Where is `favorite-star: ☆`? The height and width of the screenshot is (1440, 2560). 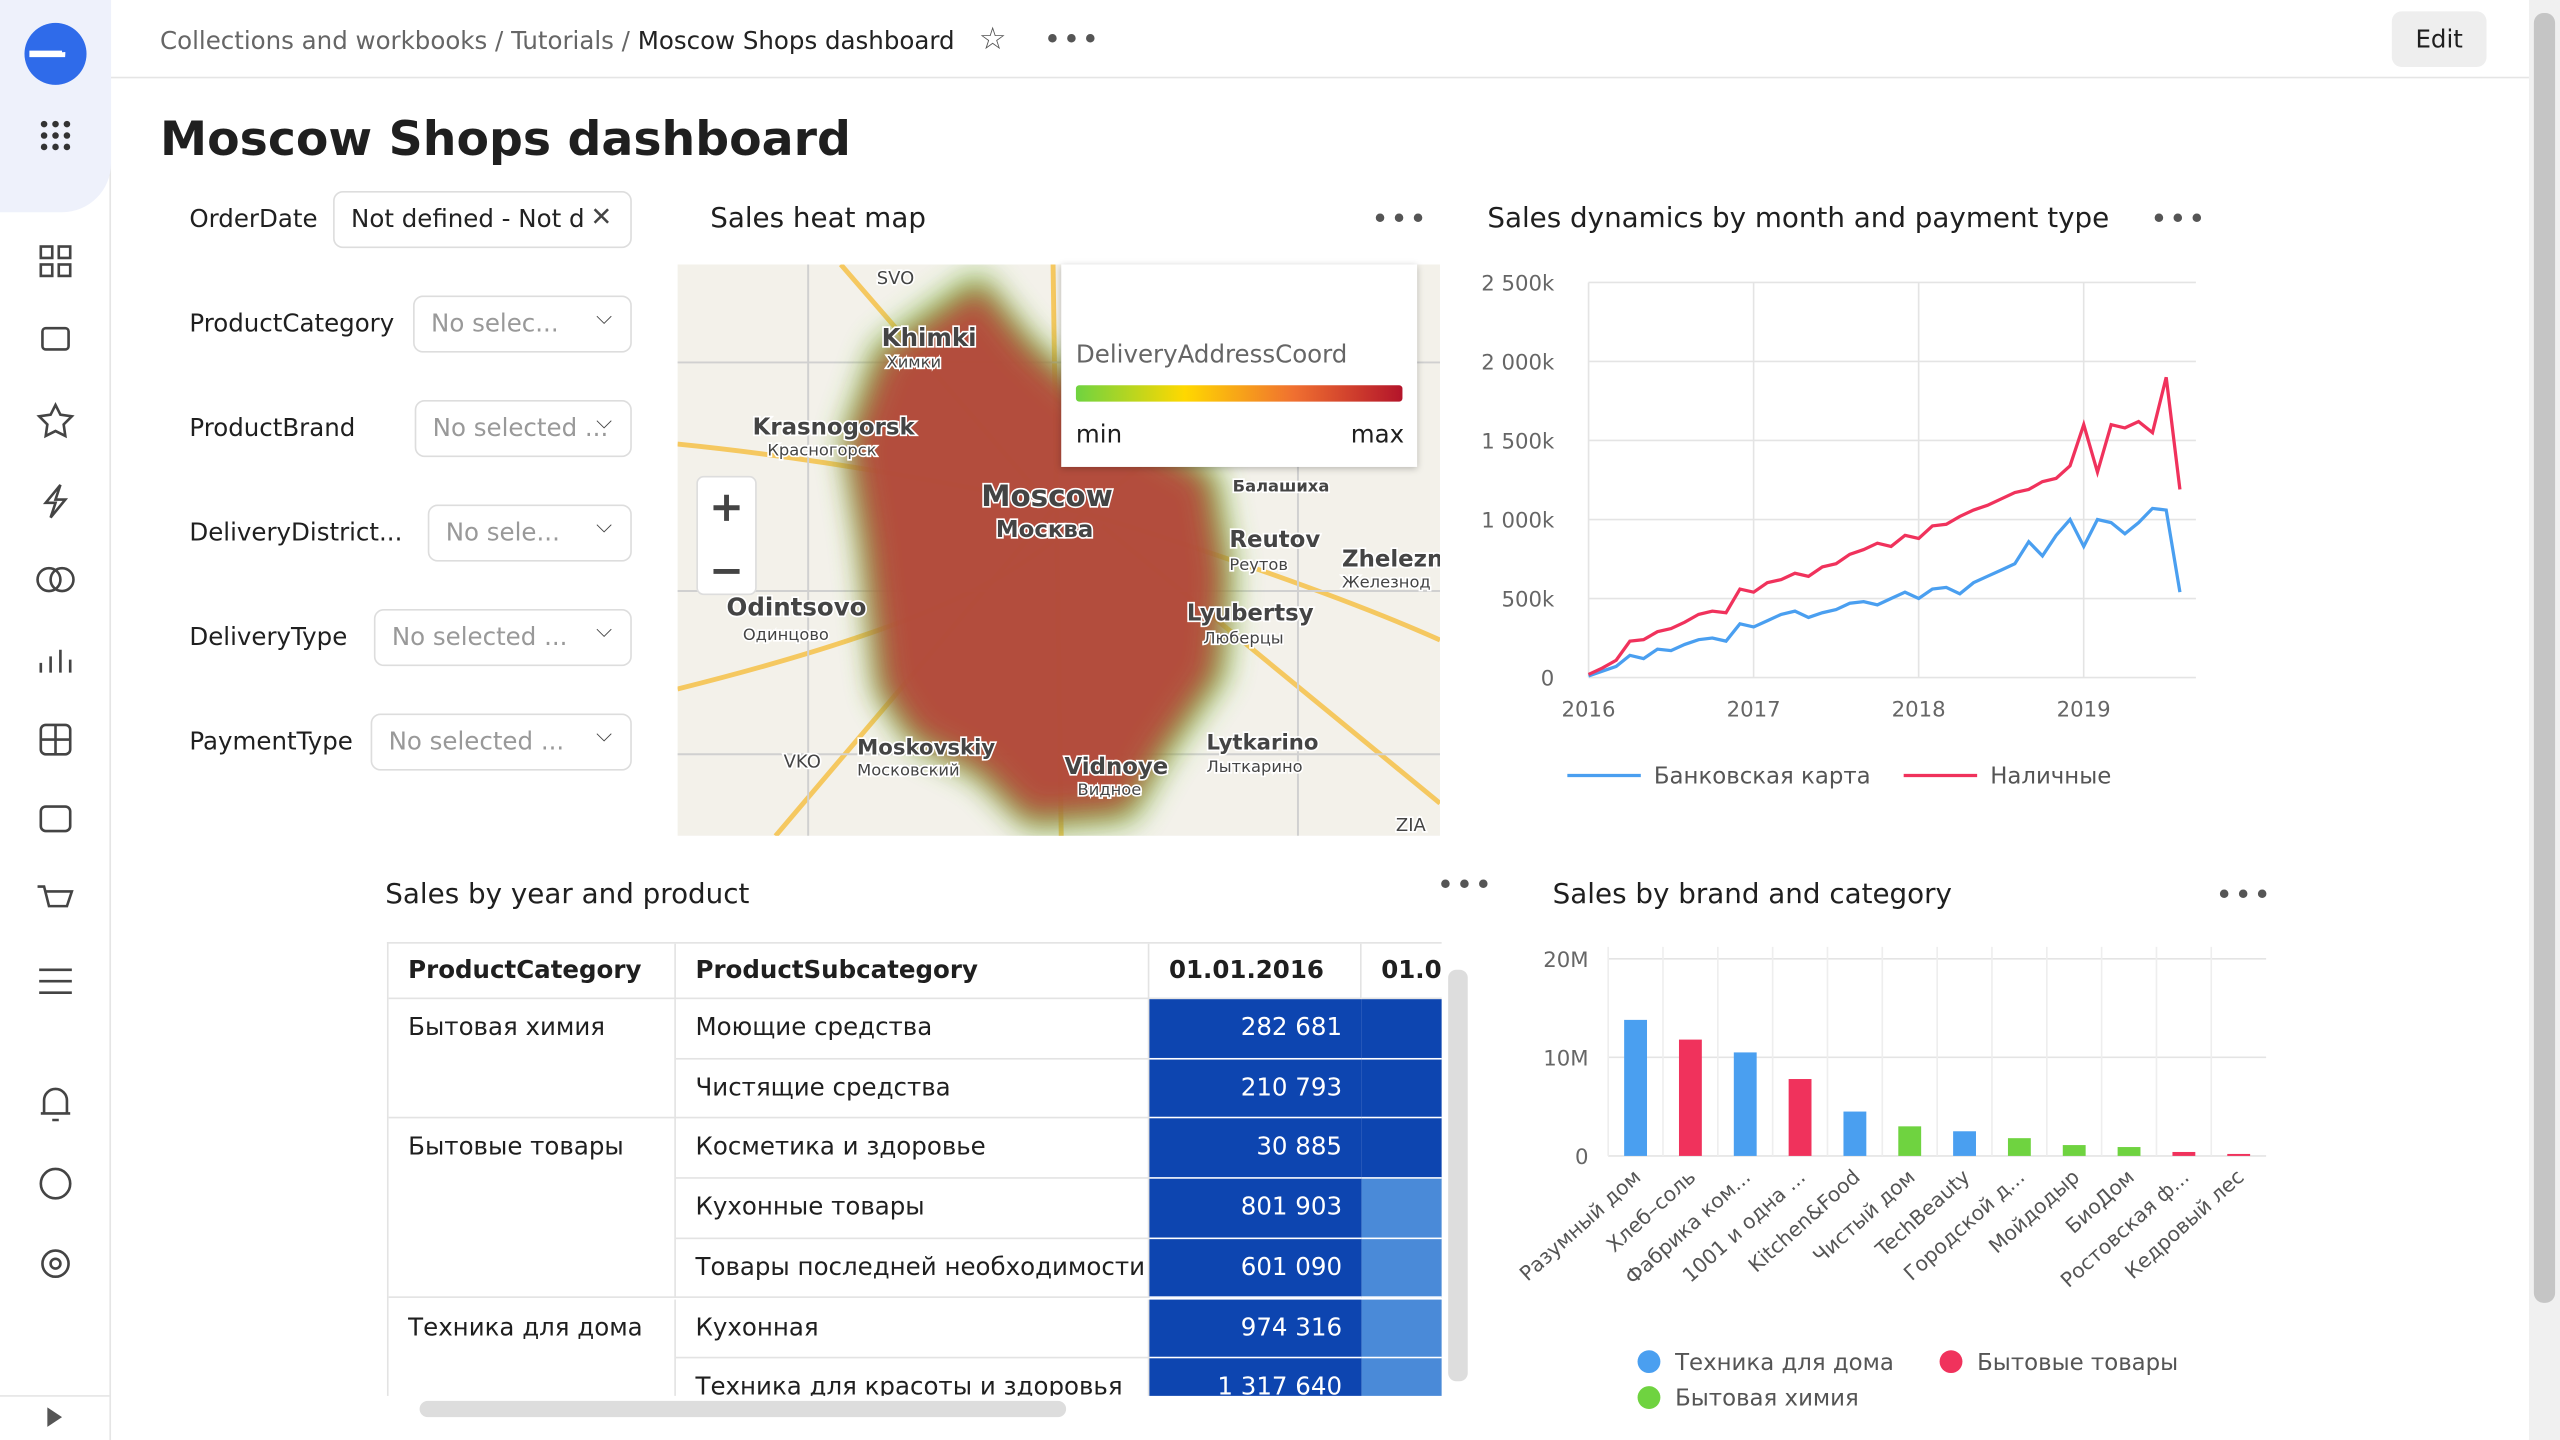 favorite-star: ☆ is located at coordinates (992, 39).